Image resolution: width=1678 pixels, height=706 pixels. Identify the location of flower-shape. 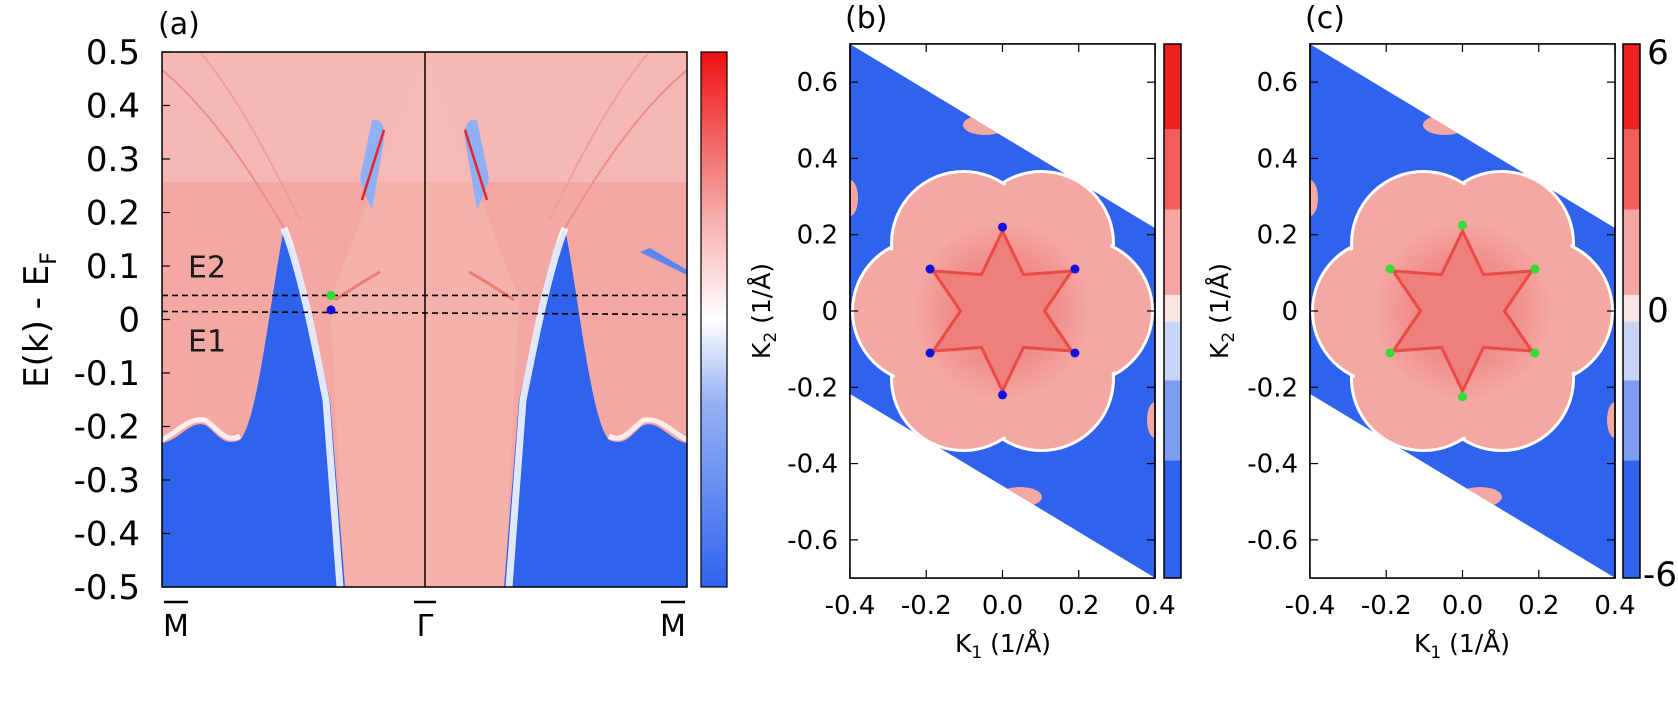
(1462, 311).